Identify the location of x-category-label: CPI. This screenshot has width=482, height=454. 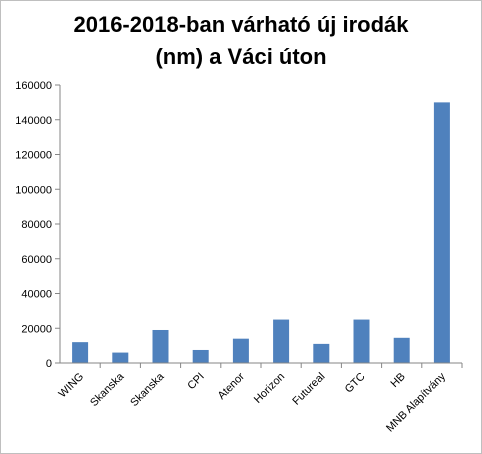
(195, 381).